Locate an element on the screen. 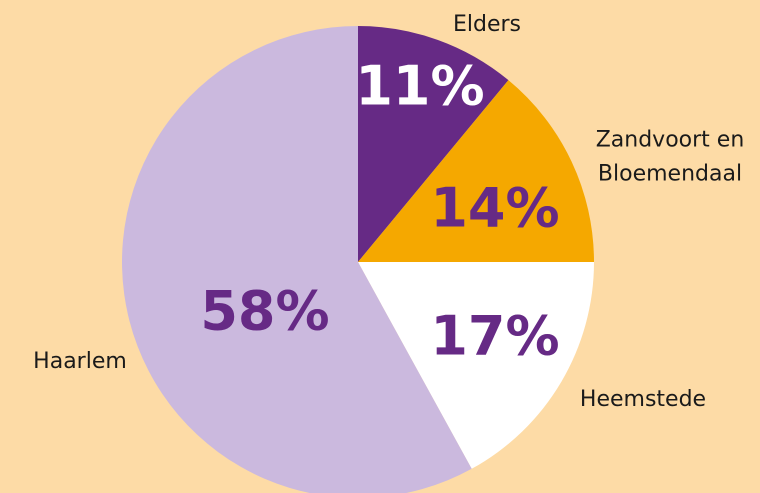 The image size is (760, 493). category-label: Zandvoort en Bloemendaal is located at coordinates (670, 156).